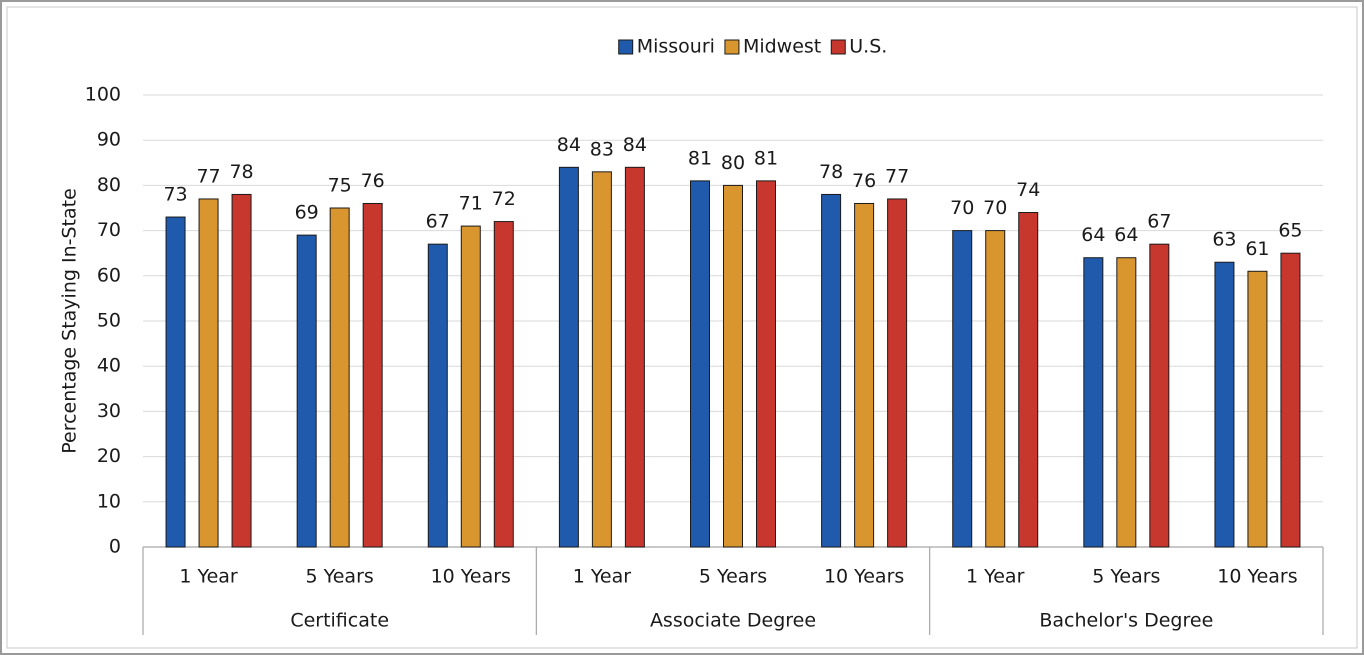  Describe the element at coordinates (868, 47) in the screenshot. I see `legend-label: U.S.` at that location.